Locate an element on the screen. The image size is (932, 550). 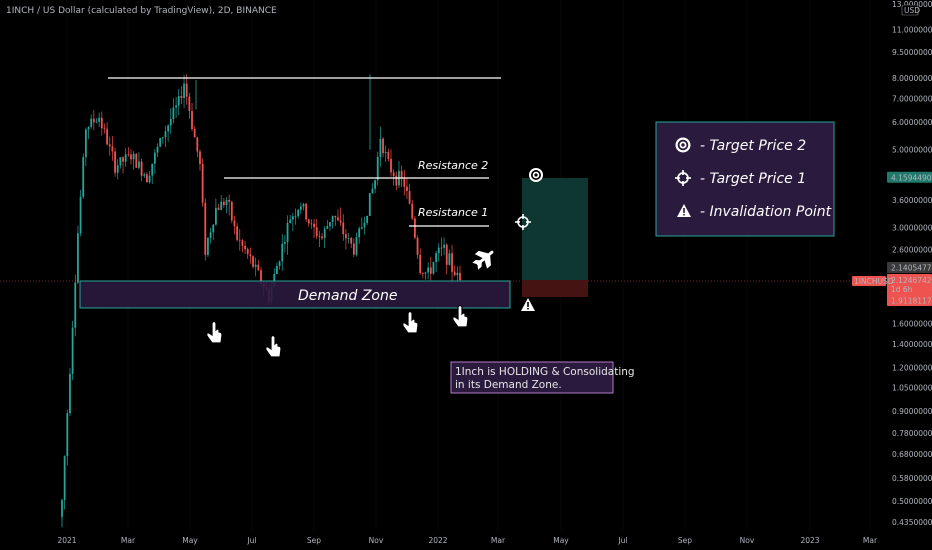
stop-price-tag: 1.91181177 is located at coordinates (911, 301).